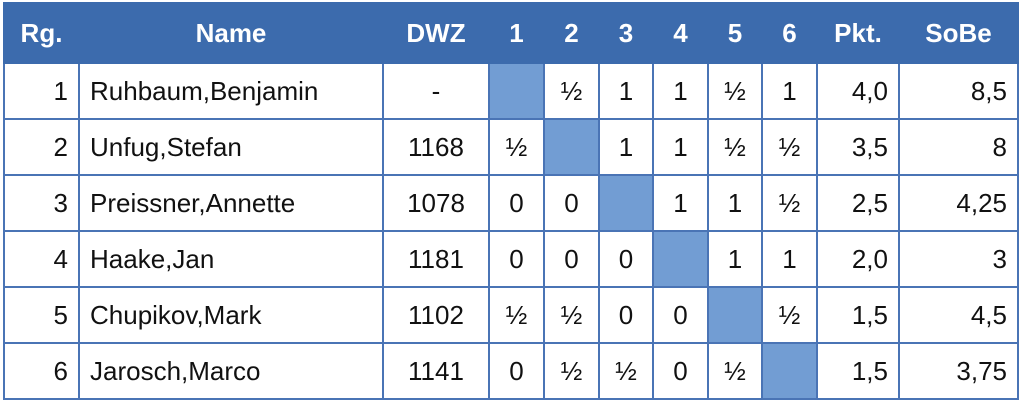 This screenshot has height=406, width=1020. What do you see at coordinates (680, 33) in the screenshot?
I see `column-header: 4` at bounding box center [680, 33].